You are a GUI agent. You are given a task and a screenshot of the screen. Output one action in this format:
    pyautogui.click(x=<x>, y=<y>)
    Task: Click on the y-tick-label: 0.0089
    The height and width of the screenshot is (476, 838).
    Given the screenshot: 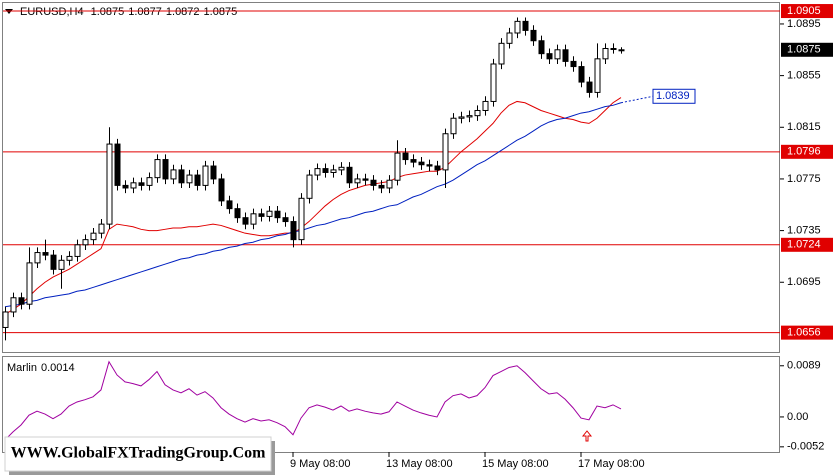 What is the action you would take?
    pyautogui.click(x=804, y=366)
    